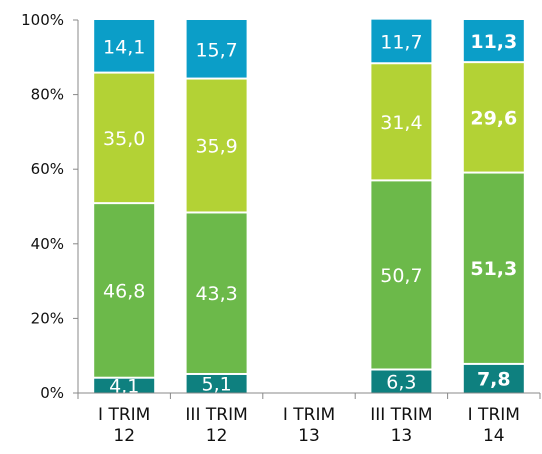 The height and width of the screenshot is (454, 542). I want to click on y-tick-label: 80%, so click(47, 95).